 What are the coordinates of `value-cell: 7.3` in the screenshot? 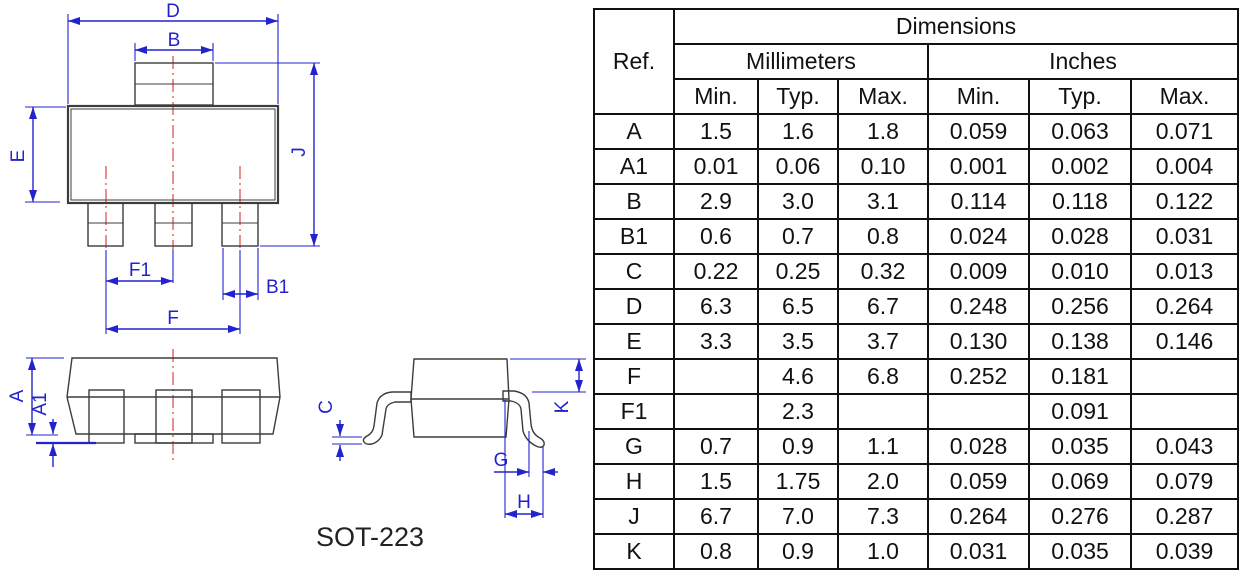 It's located at (883, 516).